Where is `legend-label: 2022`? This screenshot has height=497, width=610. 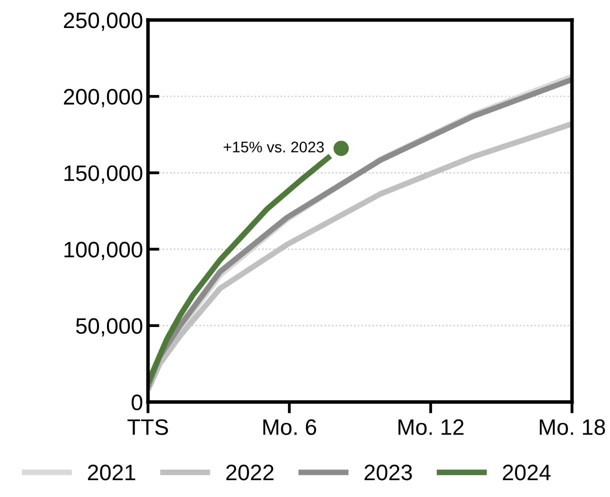
legend-label: 2022 is located at coordinates (250, 472).